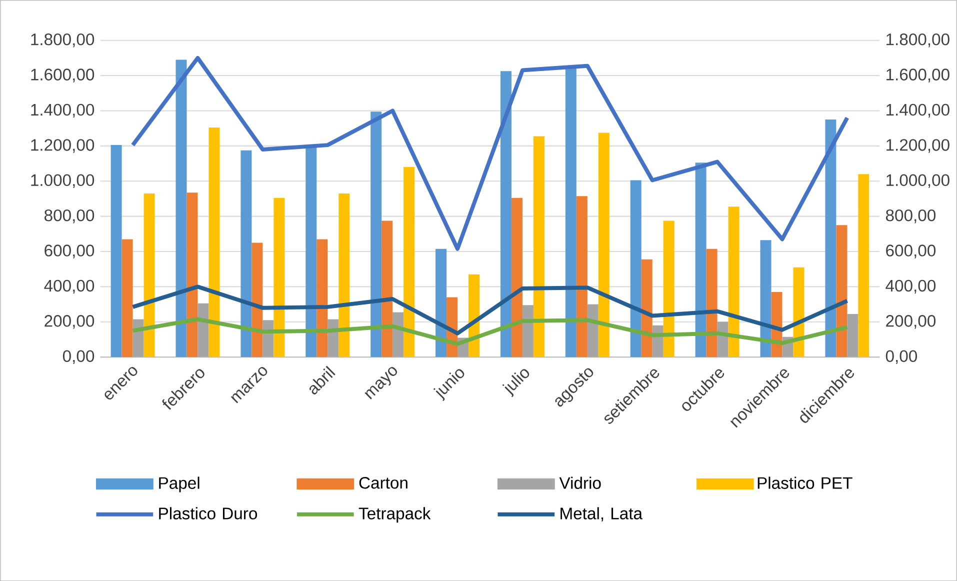  What do you see at coordinates (62, 111) in the screenshot?
I see `y-tick-label: 1.400,00` at bounding box center [62, 111].